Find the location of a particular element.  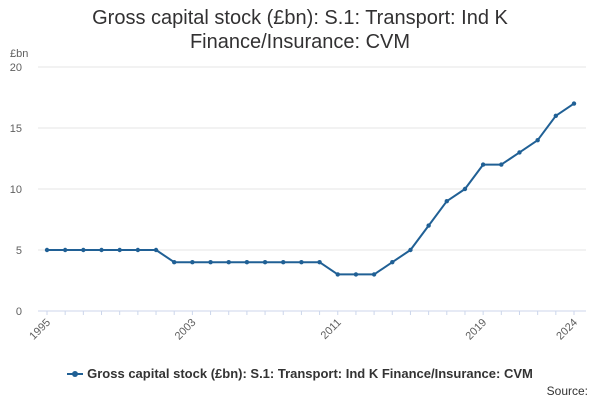

x-tick-label: 1995 is located at coordinates (40, 330).